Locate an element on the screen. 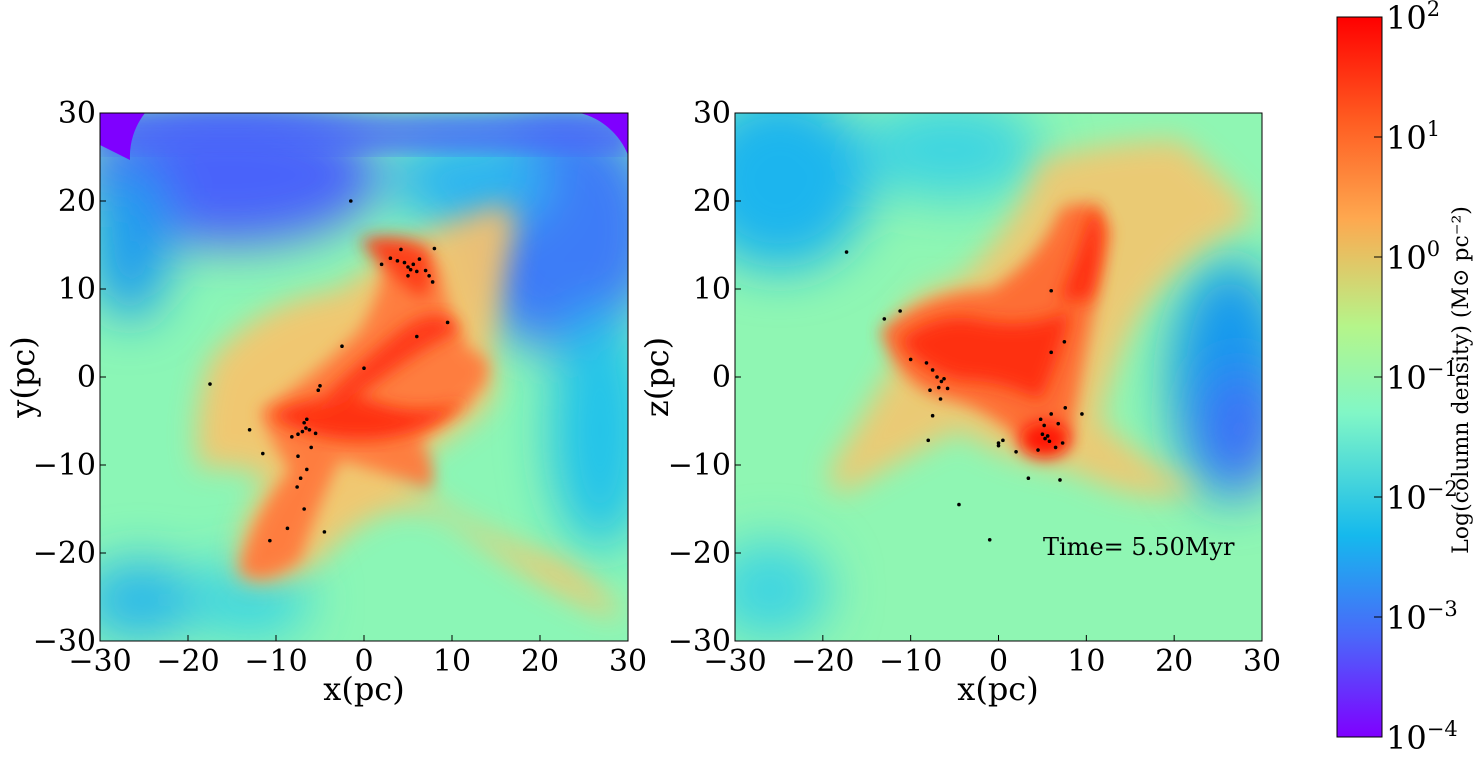 The width and height of the screenshot is (1480, 757). left-y-tick-label: 30 is located at coordinates (77, 113).